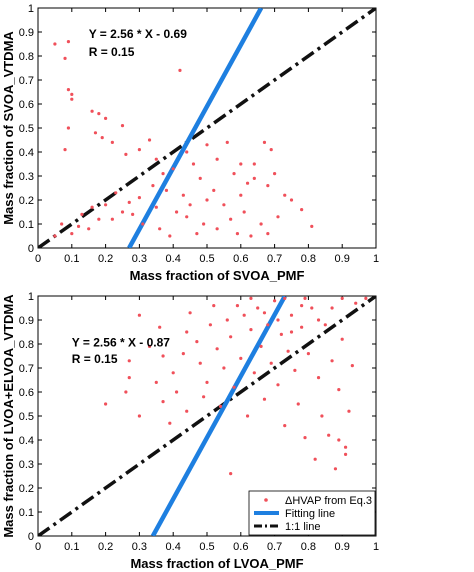  What do you see at coordinates (95, 359) in the screenshot?
I see `correlation-label: R = 0.15` at bounding box center [95, 359].